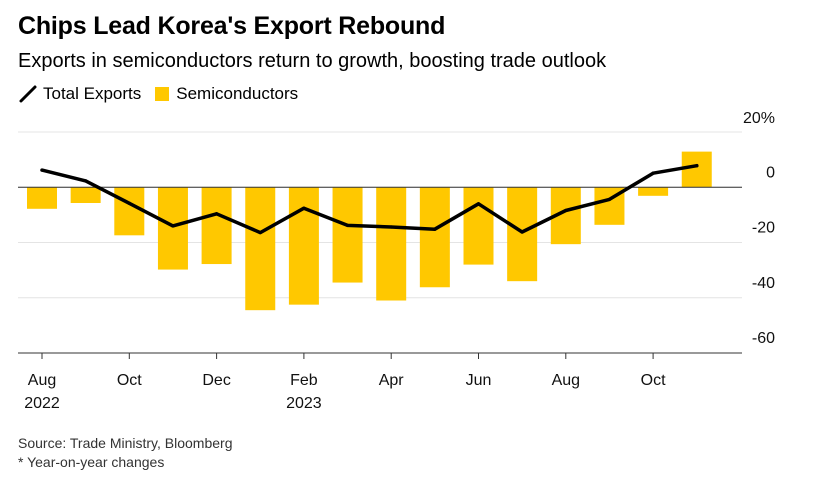  I want to click on total-exports-line, so click(369, 199).